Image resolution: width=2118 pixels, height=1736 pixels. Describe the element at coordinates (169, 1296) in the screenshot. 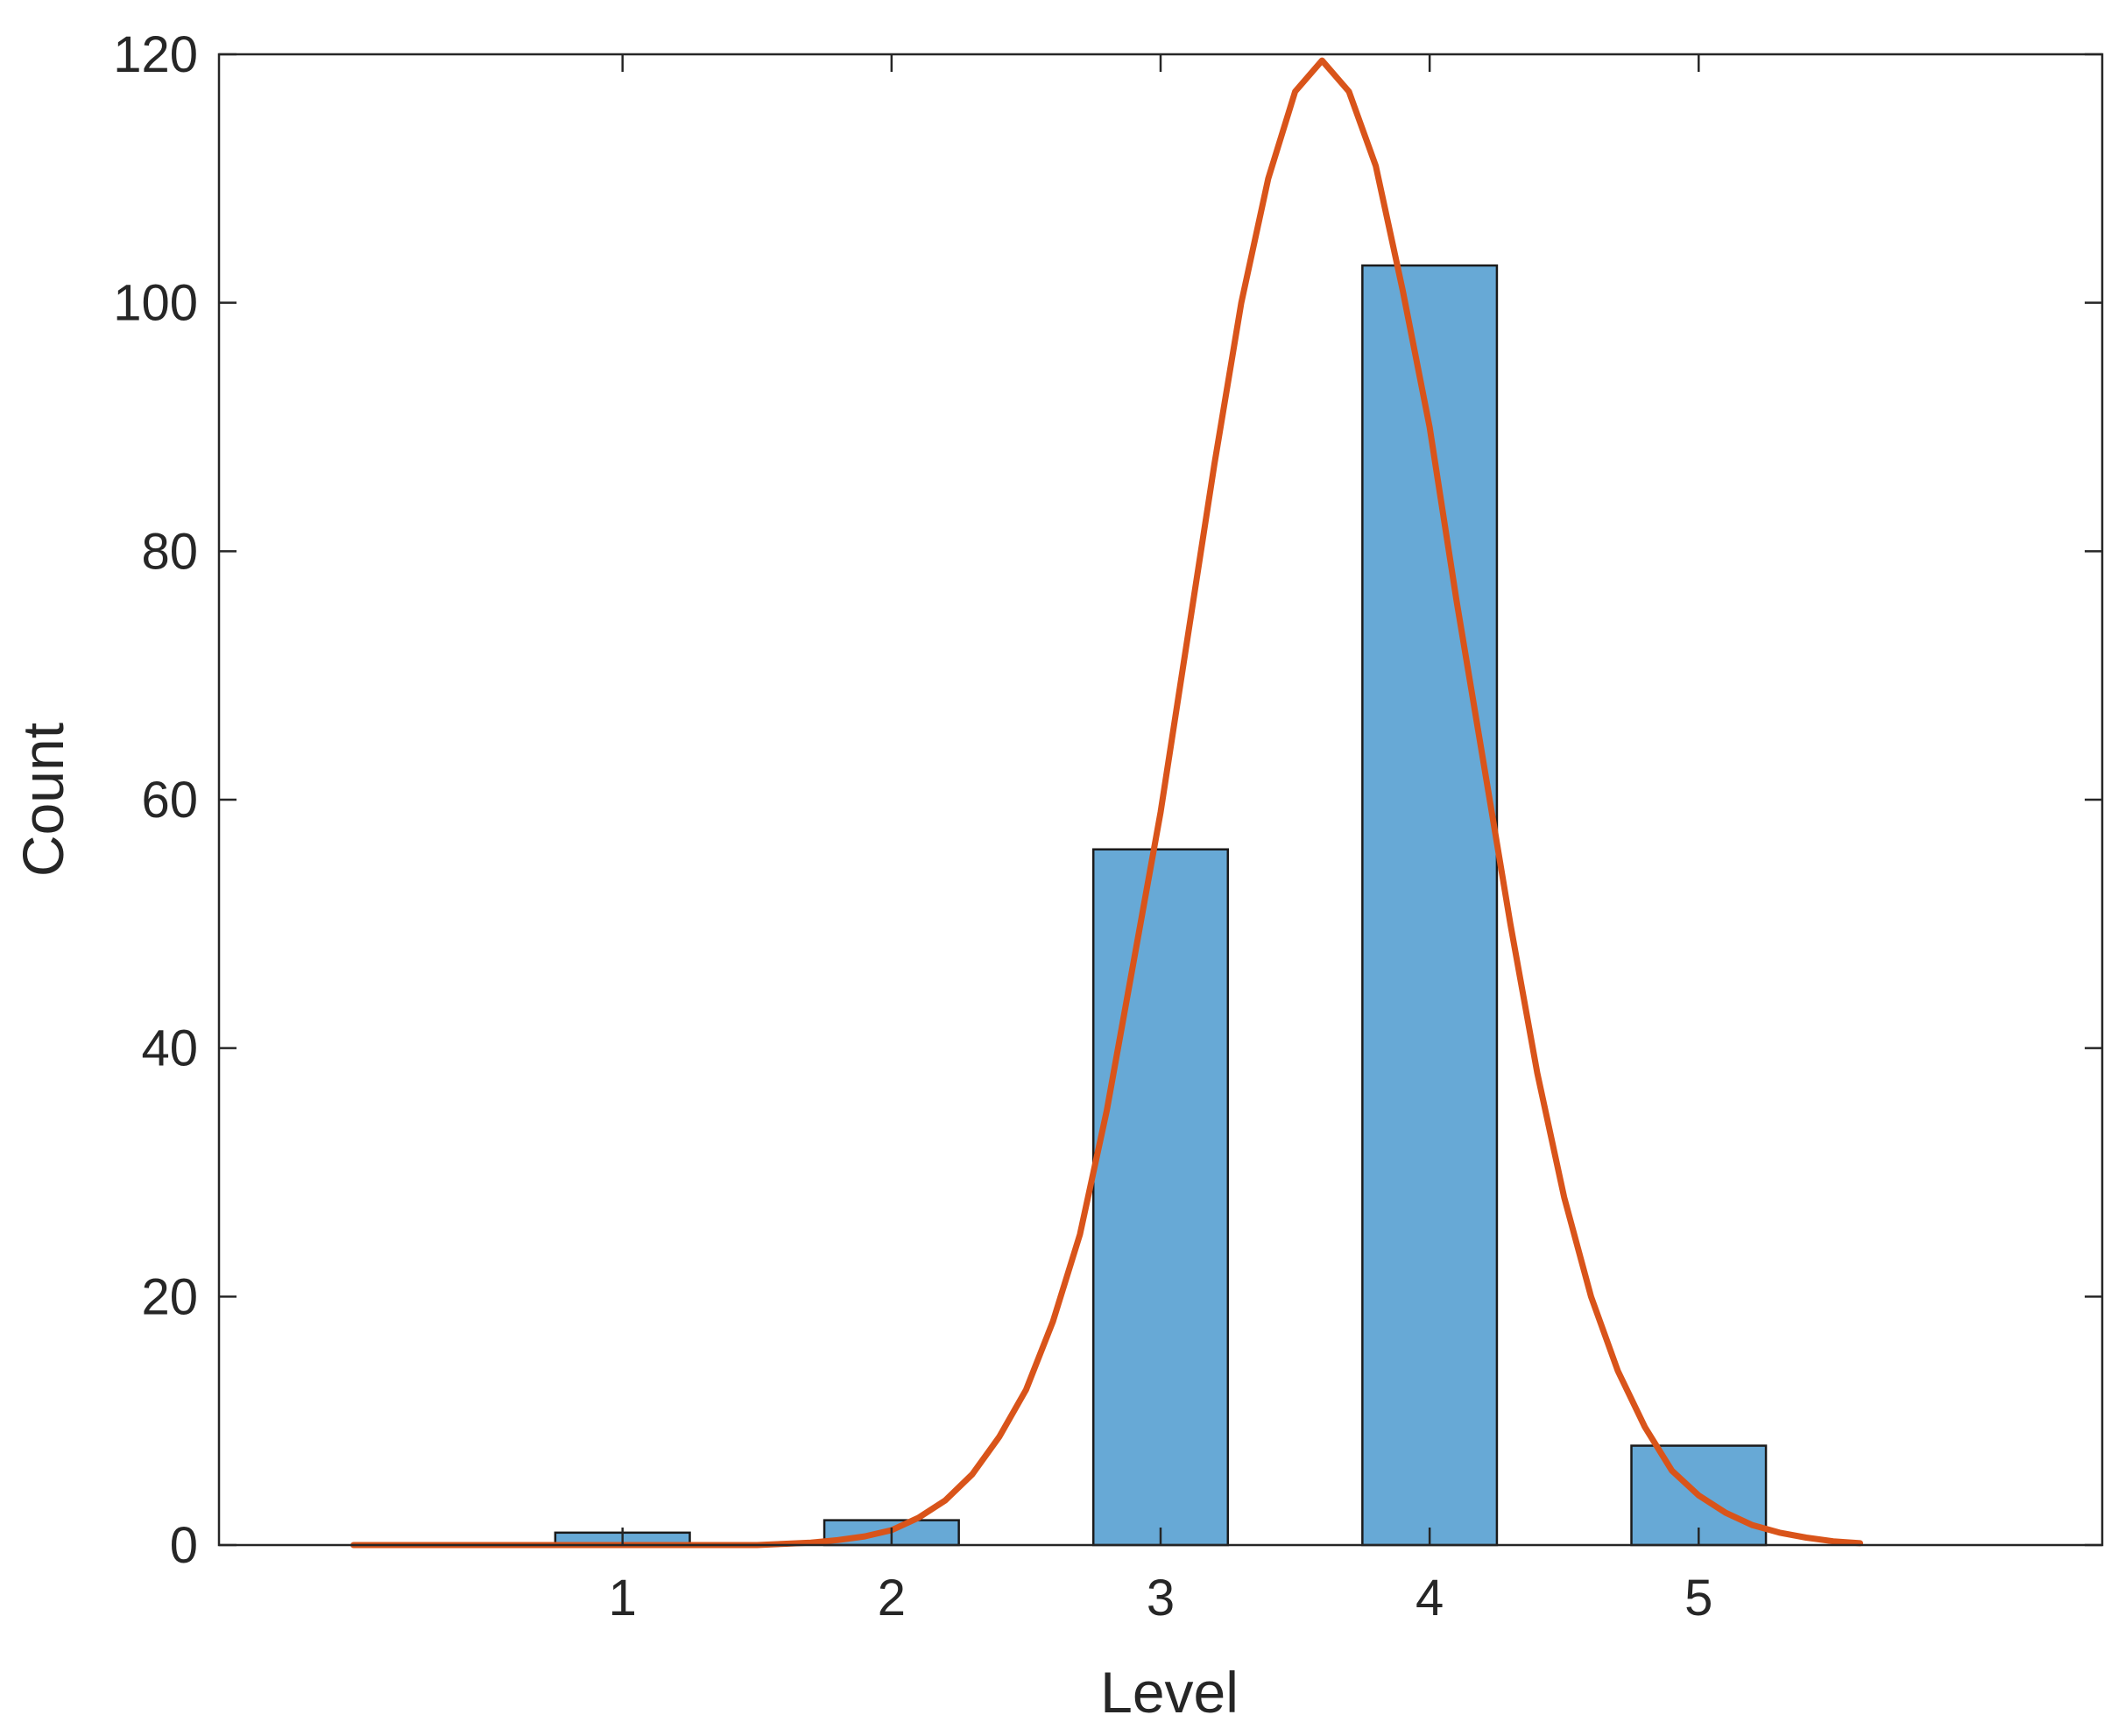

I see `y-tick-label: 20` at that location.